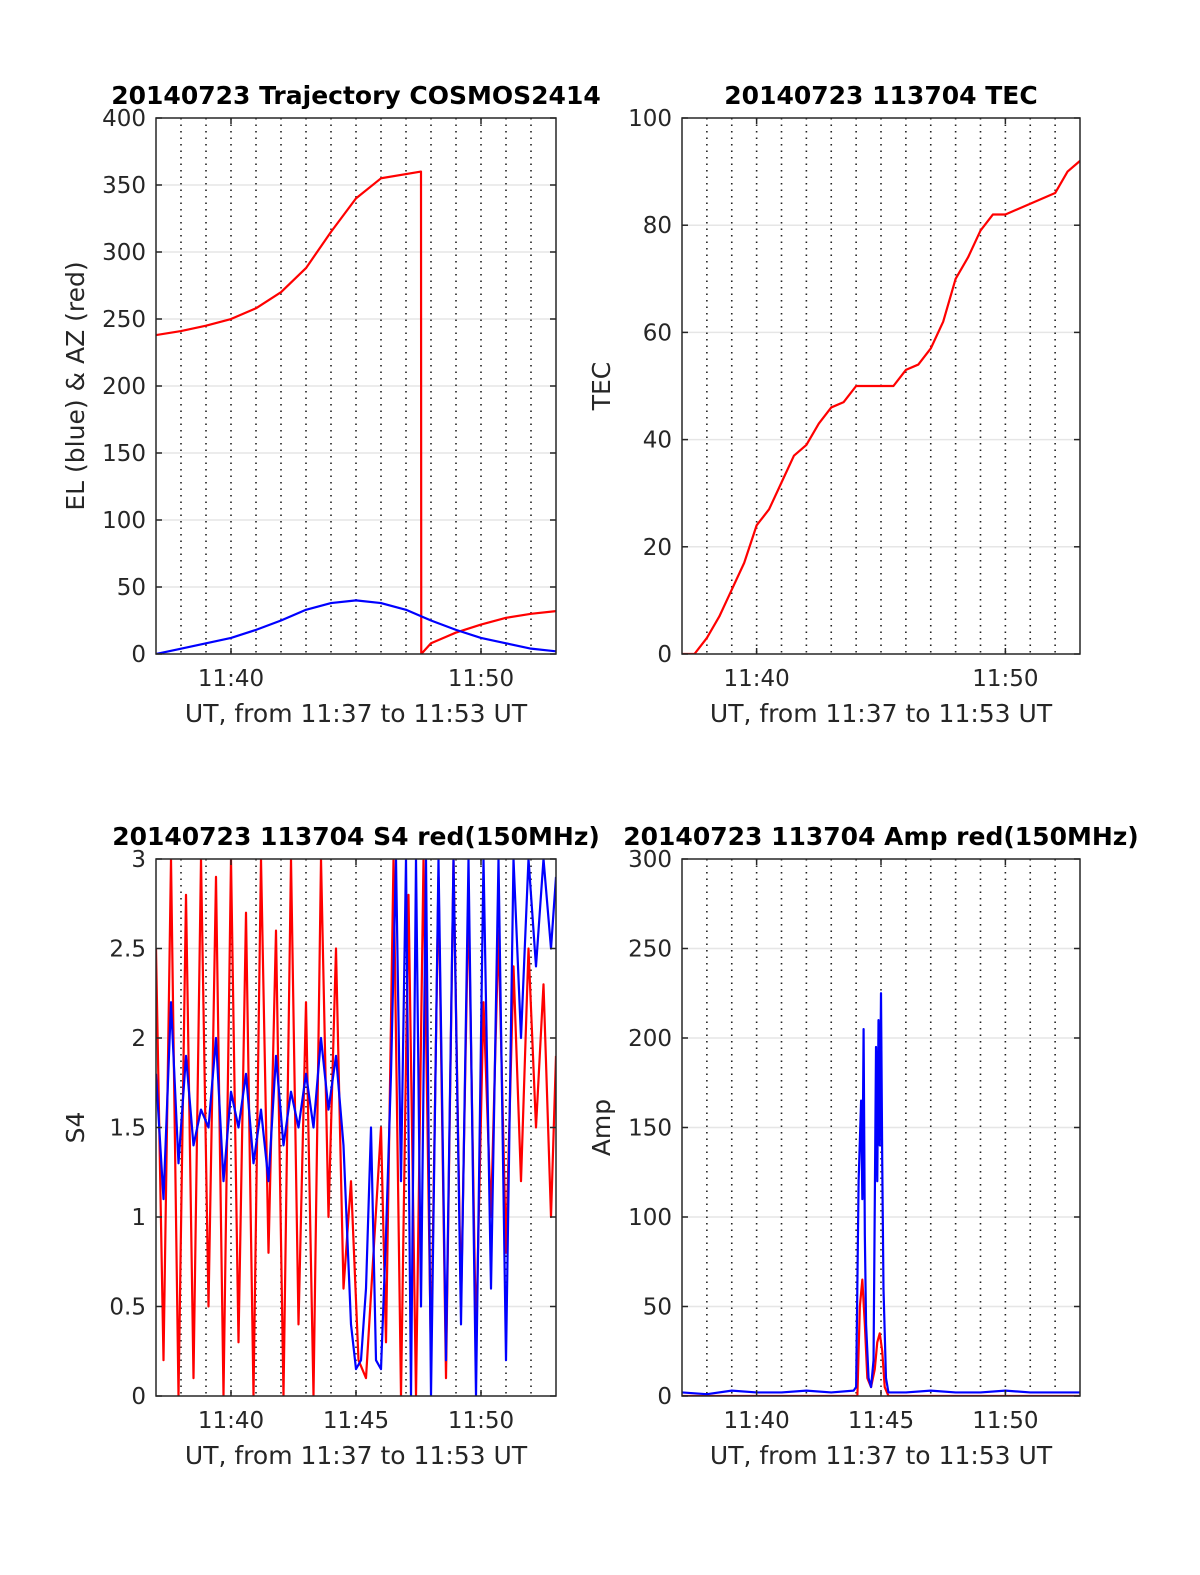  What do you see at coordinates (1005, 1421) in the screenshot?
I see `amp-xtick-label: 11:50` at bounding box center [1005, 1421].